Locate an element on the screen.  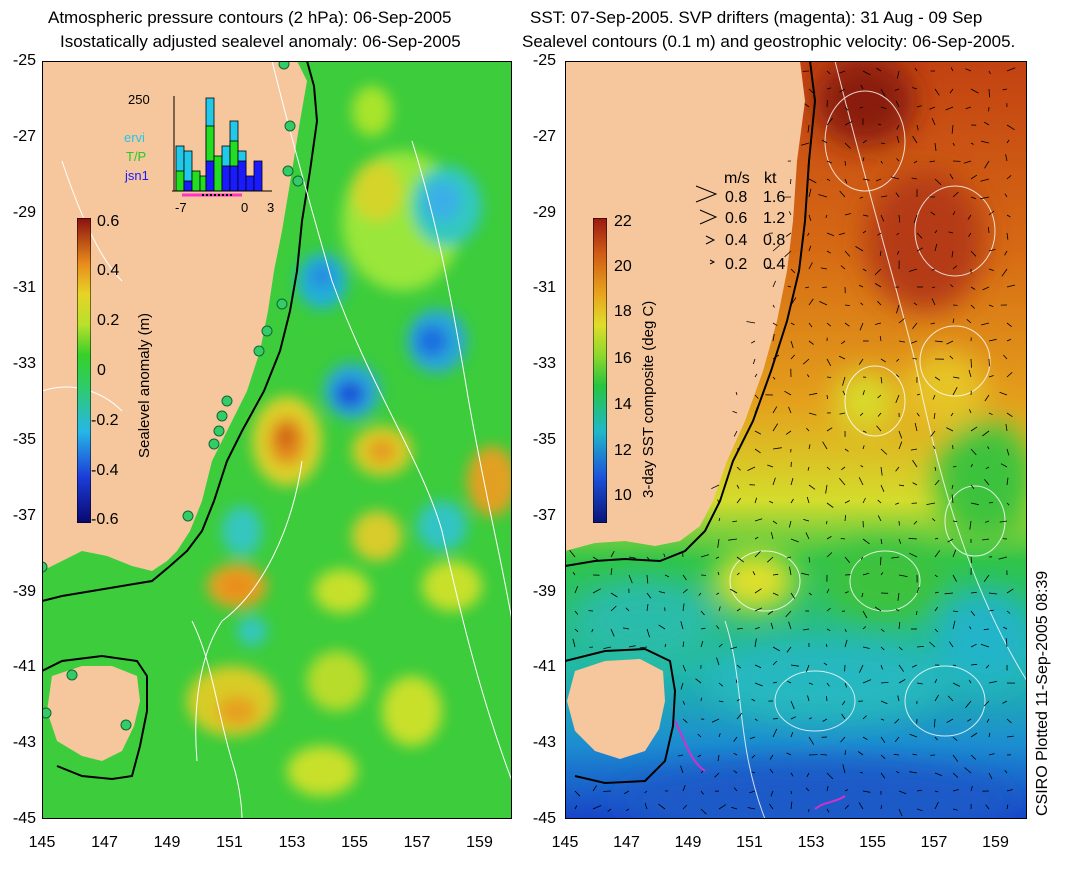
left-cb-tick-0: 0.6 is located at coordinates (108, 221).